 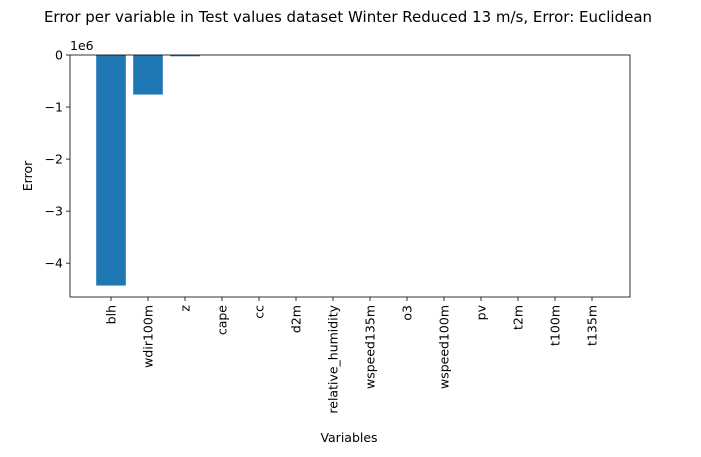 What do you see at coordinates (481, 312) in the screenshot?
I see `x-tick-label-pv: pv` at bounding box center [481, 312].